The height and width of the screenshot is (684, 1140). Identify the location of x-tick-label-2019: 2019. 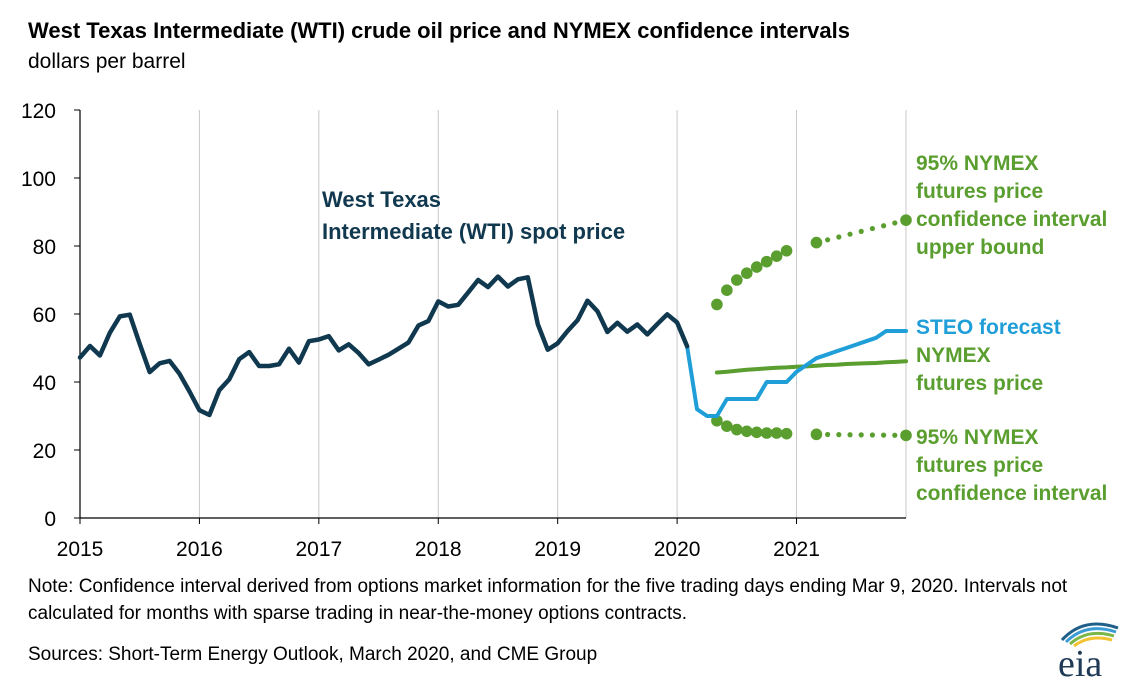
(557, 549).